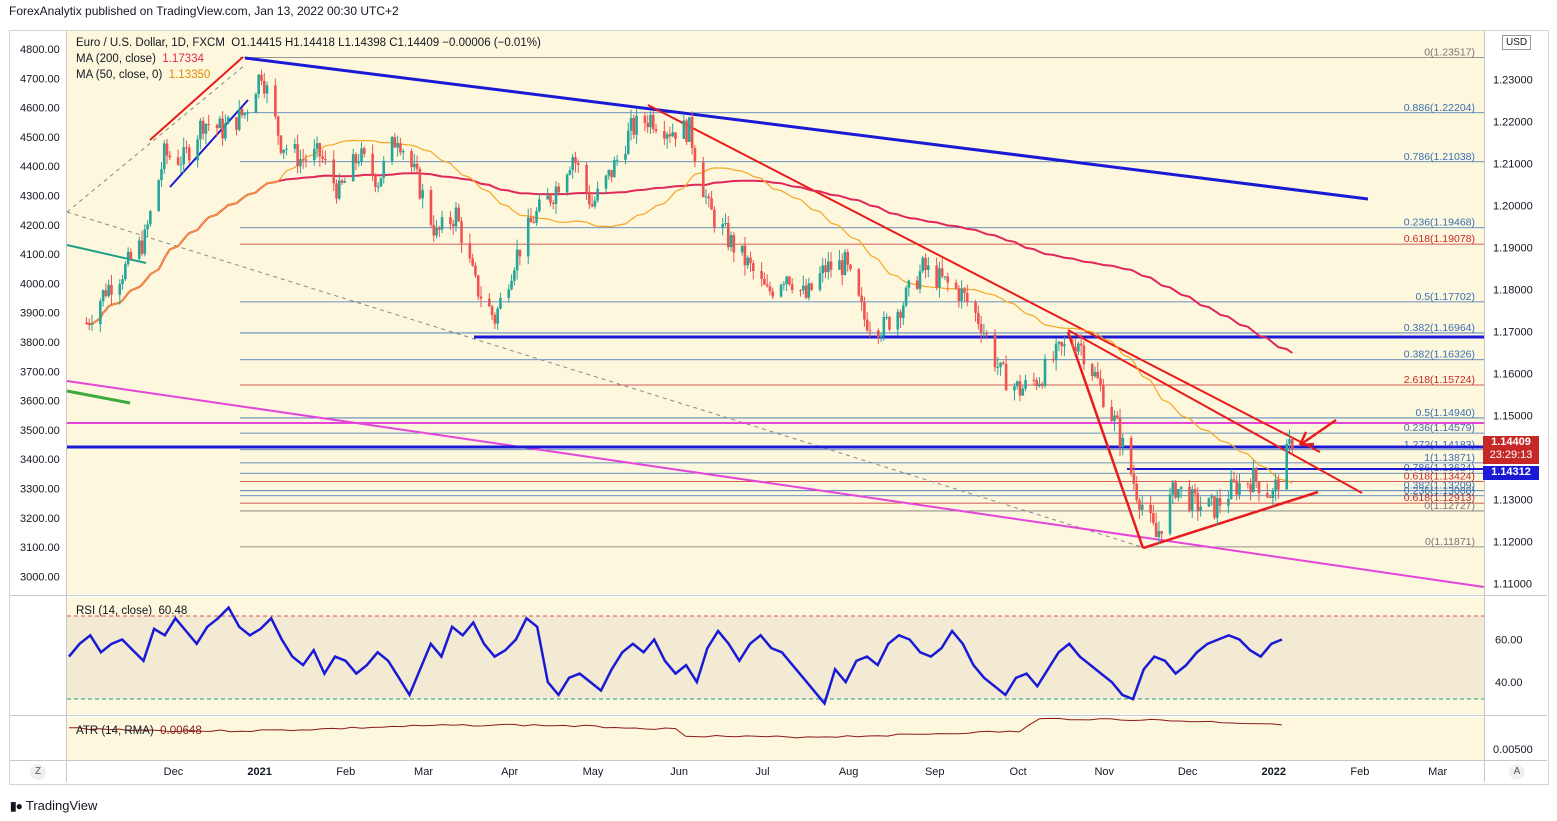  I want to click on x-axis-tick: Aug, so click(849, 772).